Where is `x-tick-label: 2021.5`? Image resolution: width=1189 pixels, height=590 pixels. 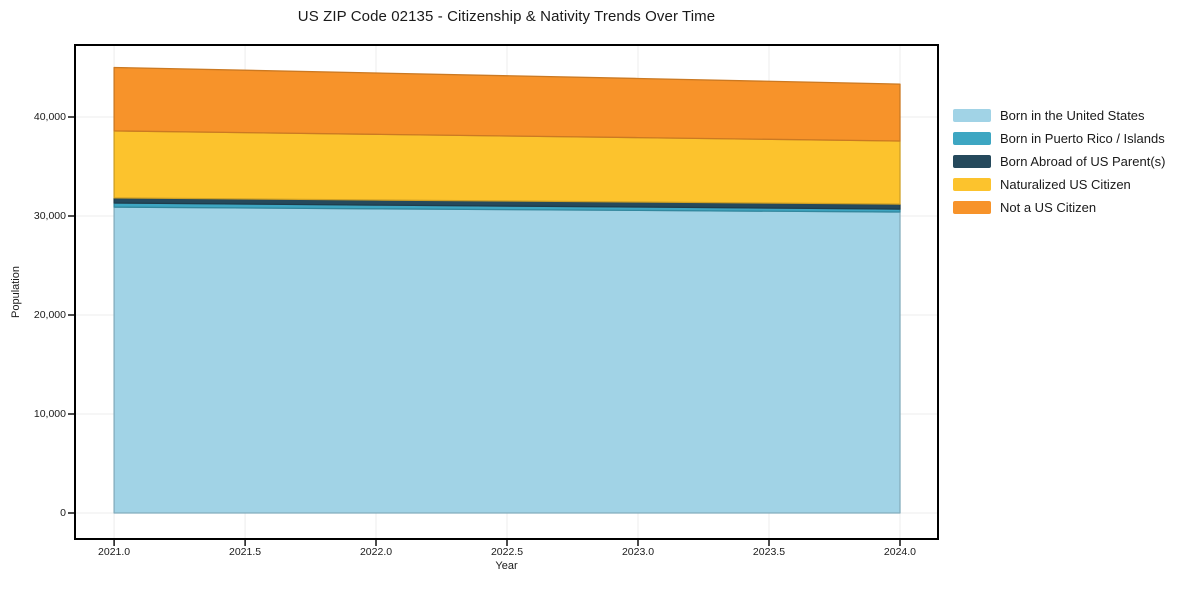 x-tick-label: 2021.5 is located at coordinates (245, 552).